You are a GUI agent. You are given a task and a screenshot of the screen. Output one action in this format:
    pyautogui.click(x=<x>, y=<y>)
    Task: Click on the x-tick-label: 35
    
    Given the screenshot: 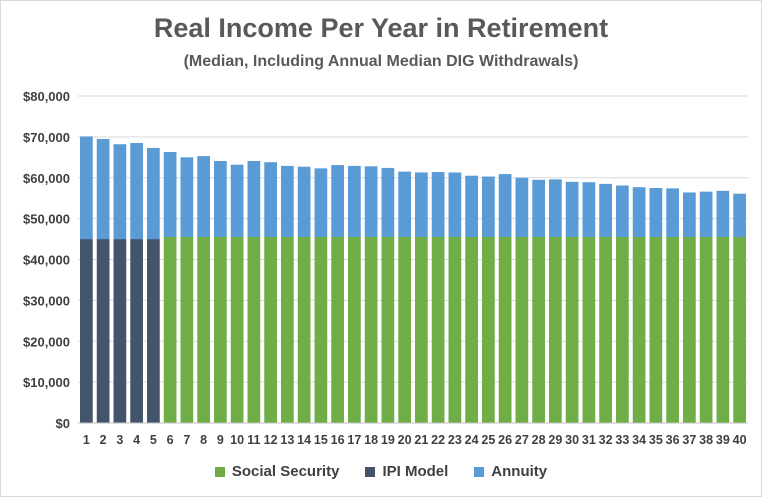 What is the action you would take?
    pyautogui.click(x=656, y=440)
    